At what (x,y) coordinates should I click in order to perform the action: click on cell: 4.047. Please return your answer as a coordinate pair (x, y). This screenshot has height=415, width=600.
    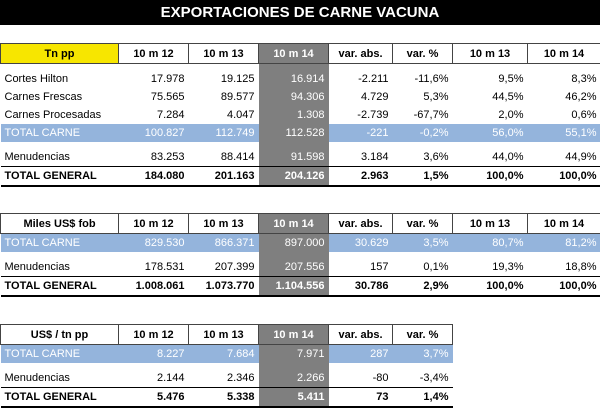
    Looking at the image, I should click on (240, 115).